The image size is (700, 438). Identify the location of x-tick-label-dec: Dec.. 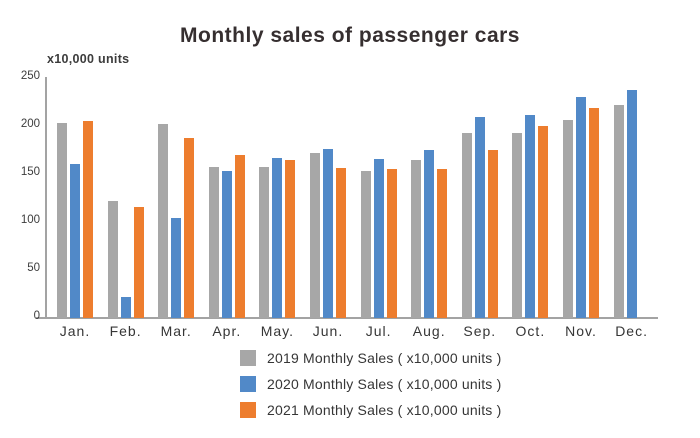
(631, 331).